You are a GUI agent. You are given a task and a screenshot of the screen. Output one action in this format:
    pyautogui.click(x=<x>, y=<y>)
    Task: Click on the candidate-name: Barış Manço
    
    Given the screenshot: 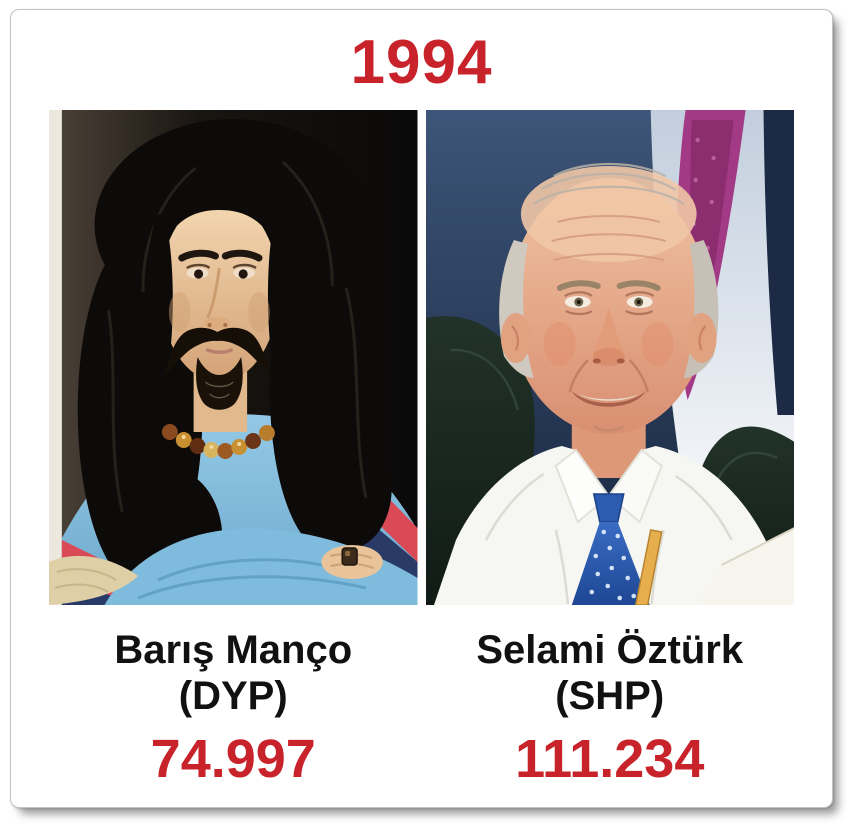 What is the action you would take?
    pyautogui.click(x=233, y=650)
    